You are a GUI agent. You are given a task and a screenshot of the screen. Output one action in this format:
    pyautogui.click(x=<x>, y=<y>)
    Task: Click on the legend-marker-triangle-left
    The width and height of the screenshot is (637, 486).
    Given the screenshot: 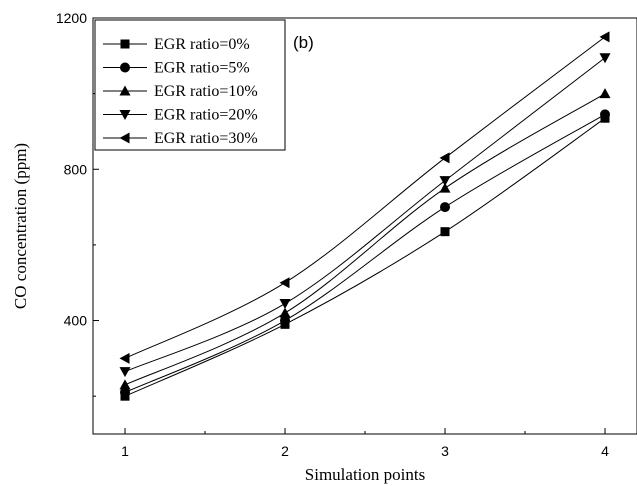 What is the action you would take?
    pyautogui.click(x=124, y=138)
    